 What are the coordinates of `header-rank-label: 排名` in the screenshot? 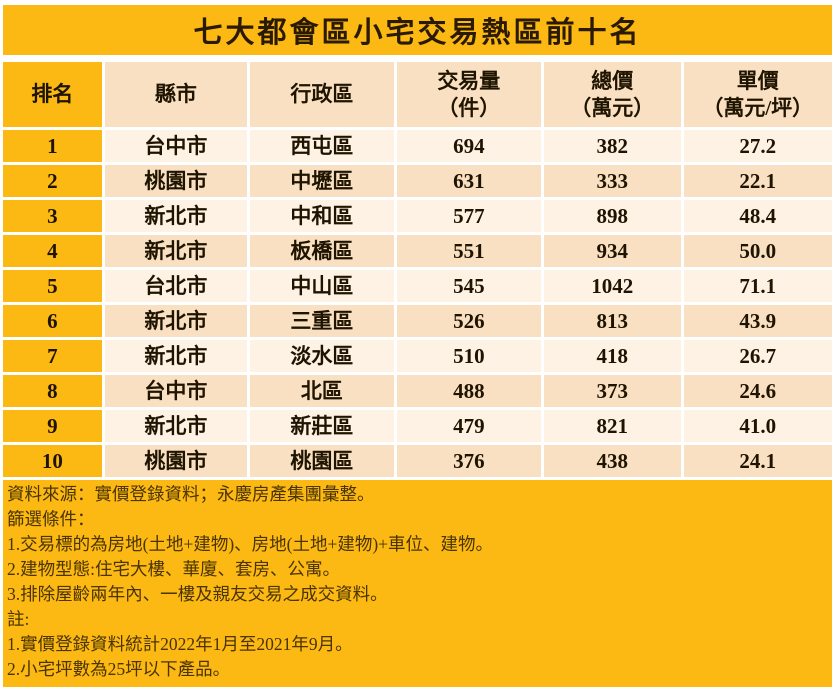 It's located at (52, 94).